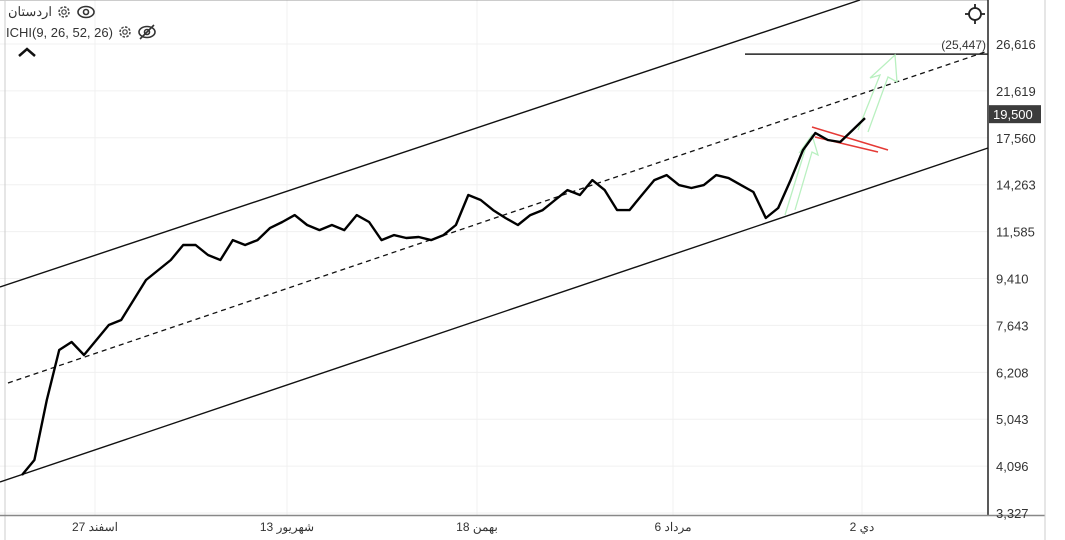 The image size is (1065, 540). What do you see at coordinates (975, 14) in the screenshot?
I see `crosshair-icon` at bounding box center [975, 14].